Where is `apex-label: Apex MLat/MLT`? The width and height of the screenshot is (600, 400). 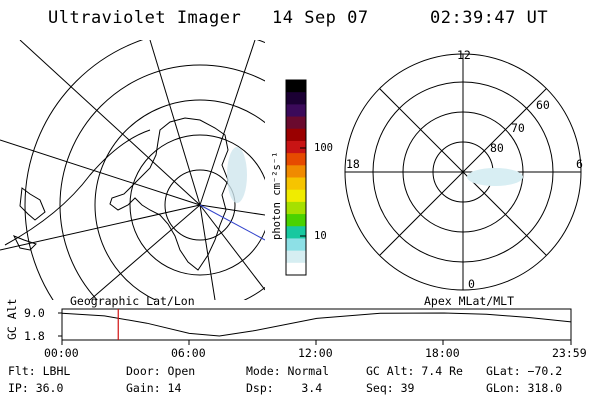 apex-label: Apex MLat/MLT is located at coordinates (469, 301).